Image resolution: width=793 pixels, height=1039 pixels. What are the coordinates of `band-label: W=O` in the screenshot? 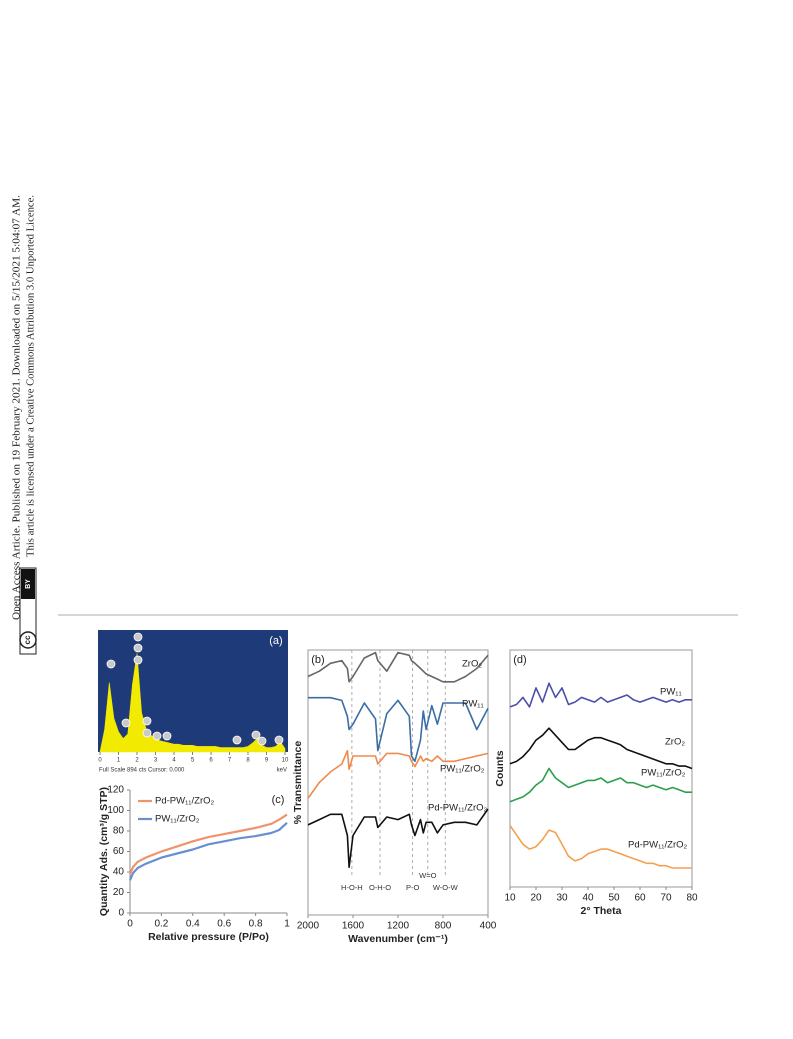 It's located at (427, 875).